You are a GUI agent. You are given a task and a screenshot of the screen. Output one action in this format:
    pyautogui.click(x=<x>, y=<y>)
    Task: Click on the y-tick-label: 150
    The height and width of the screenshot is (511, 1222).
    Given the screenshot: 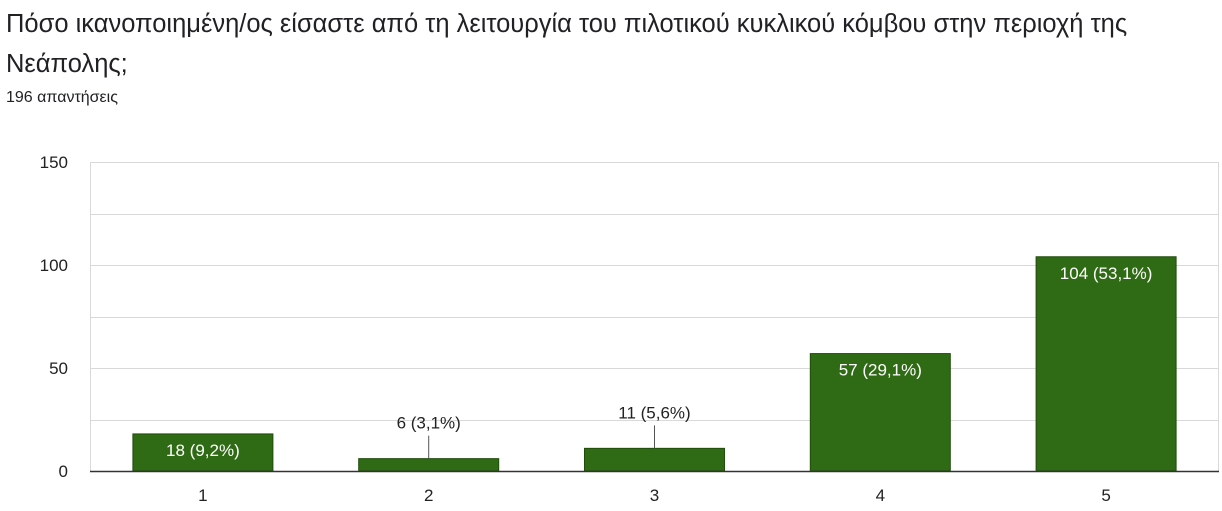 What is the action you would take?
    pyautogui.click(x=54, y=162)
    